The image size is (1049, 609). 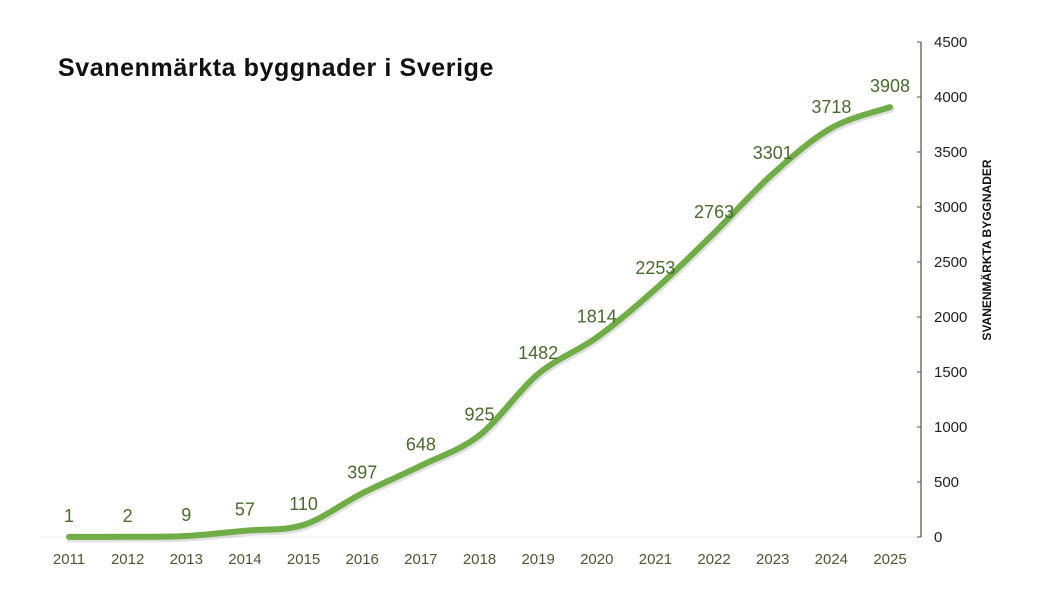 What do you see at coordinates (946, 482) in the screenshot?
I see `y-tick-label: 500` at bounding box center [946, 482].